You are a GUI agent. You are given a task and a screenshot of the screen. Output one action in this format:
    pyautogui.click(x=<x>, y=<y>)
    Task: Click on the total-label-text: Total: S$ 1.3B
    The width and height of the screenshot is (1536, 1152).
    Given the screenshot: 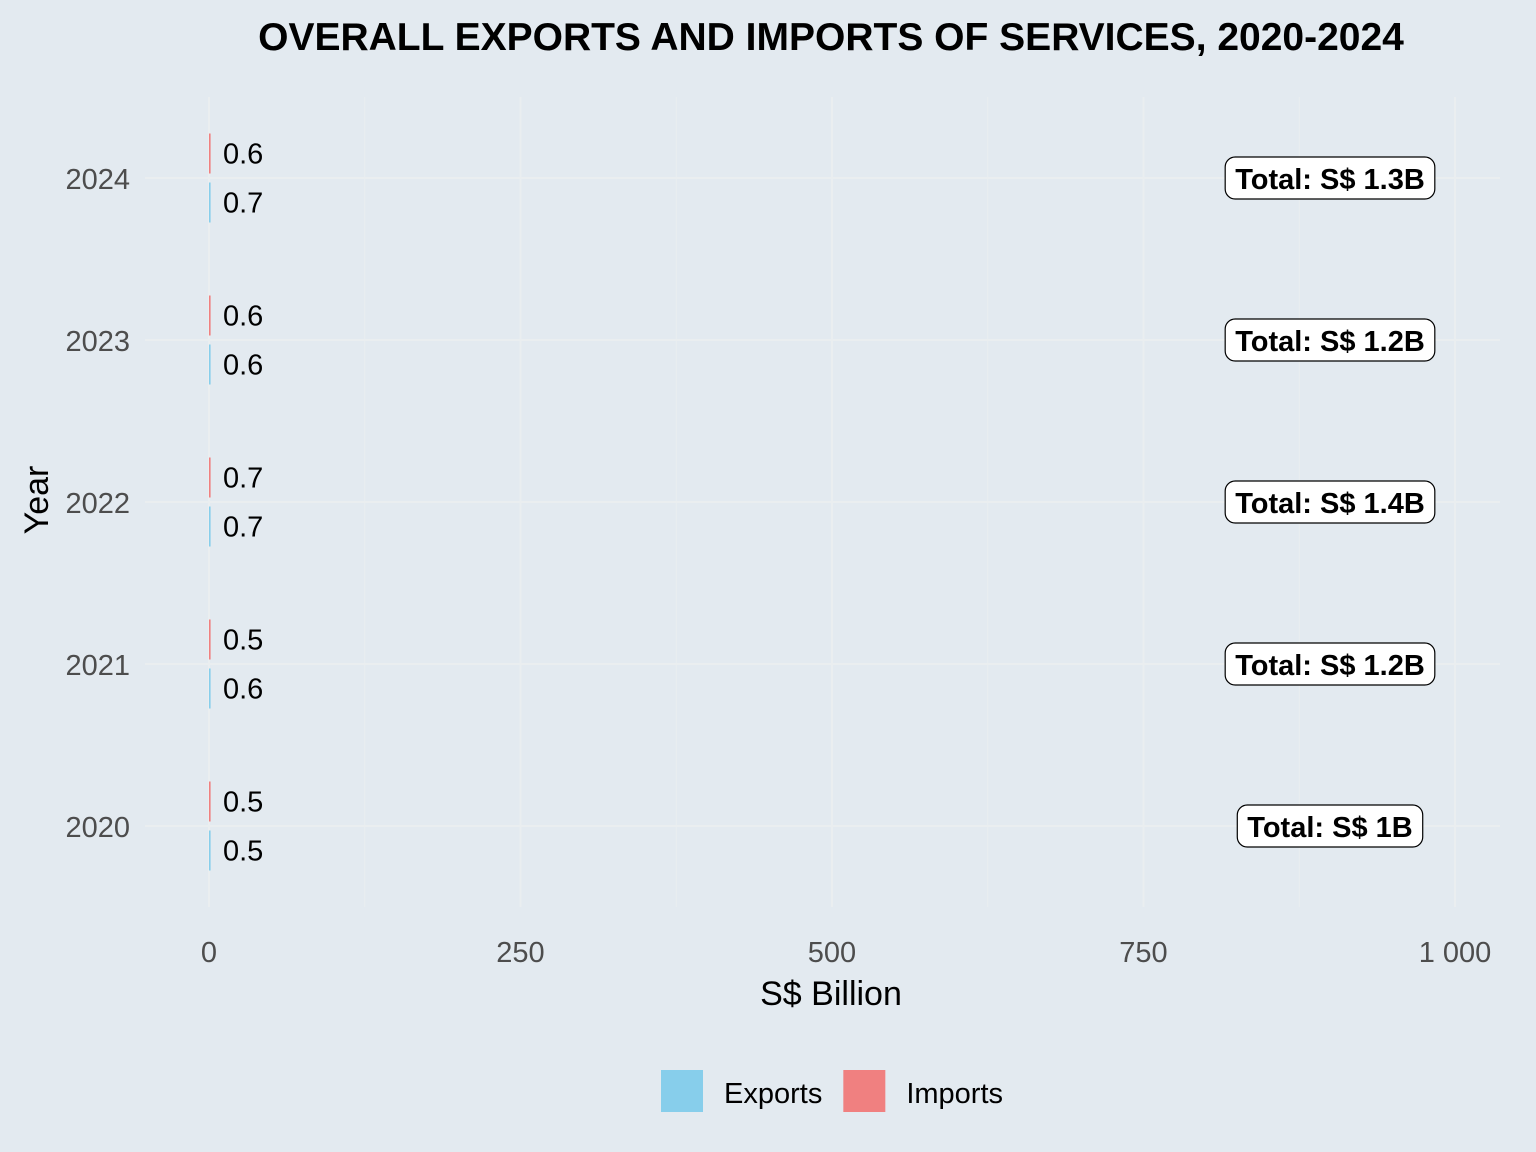 What is the action you would take?
    pyautogui.click(x=1330, y=180)
    